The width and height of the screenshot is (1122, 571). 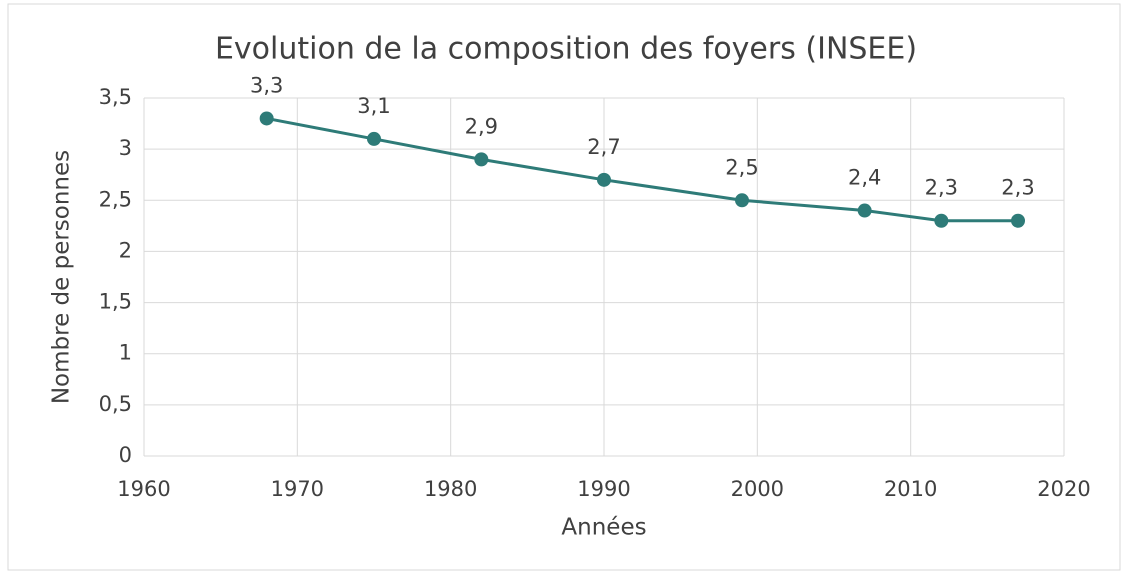 What do you see at coordinates (741, 167) in the screenshot?
I see `data-label: 2,5` at bounding box center [741, 167].